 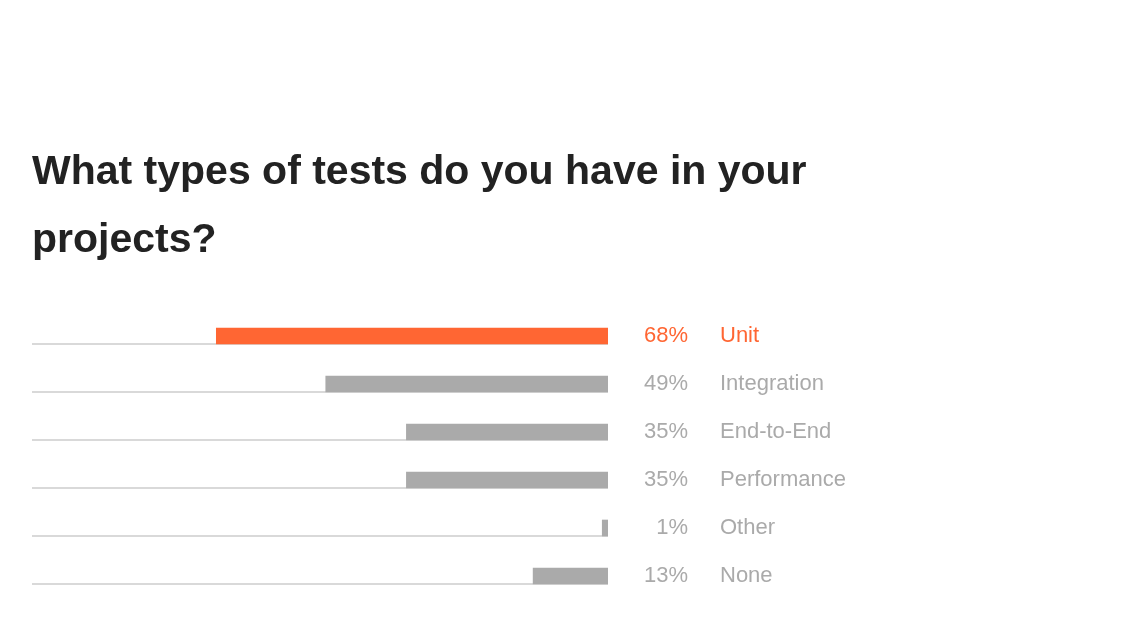 What do you see at coordinates (665, 575) in the screenshot?
I see `data-label: 13%` at bounding box center [665, 575].